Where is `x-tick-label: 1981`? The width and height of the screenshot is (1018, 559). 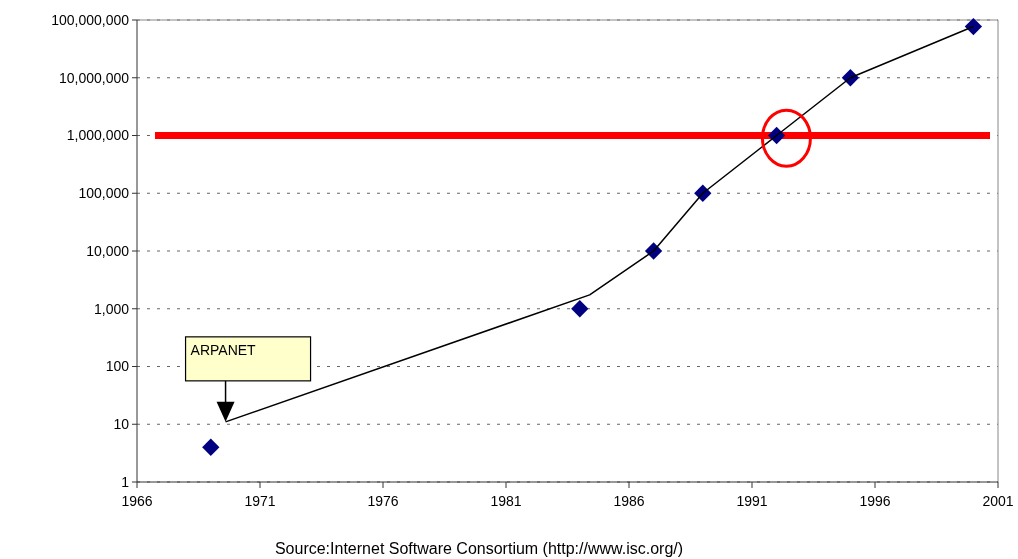
x-tick-label: 1981 is located at coordinates (506, 501).